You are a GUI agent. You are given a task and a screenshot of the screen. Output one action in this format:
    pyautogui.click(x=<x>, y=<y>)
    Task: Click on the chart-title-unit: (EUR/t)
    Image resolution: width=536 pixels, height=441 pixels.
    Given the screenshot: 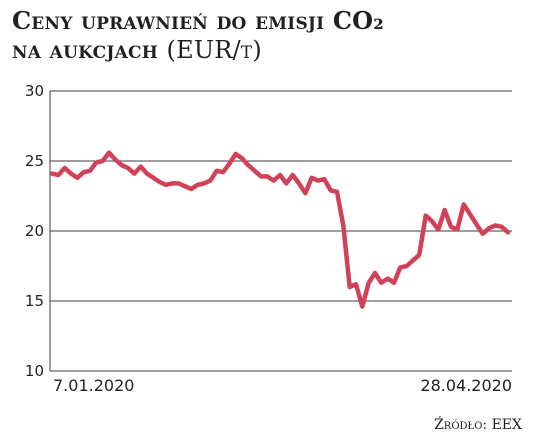 What is the action you would take?
    pyautogui.click(x=214, y=50)
    